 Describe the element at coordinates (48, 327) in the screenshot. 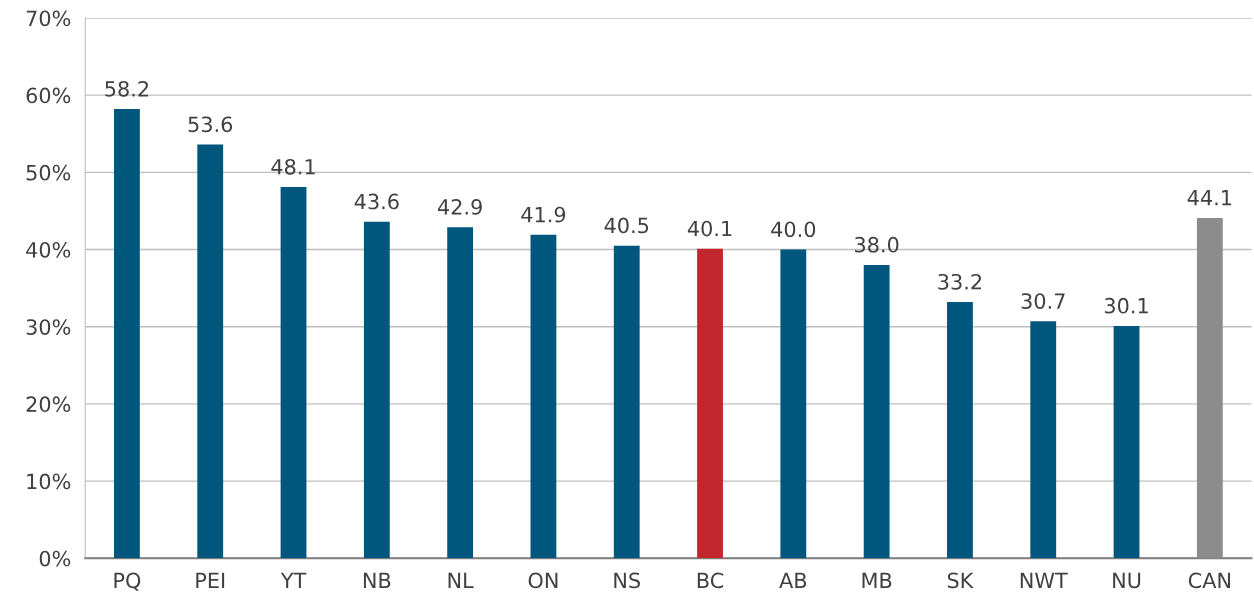

I see `y-tick-label: 30%` at that location.